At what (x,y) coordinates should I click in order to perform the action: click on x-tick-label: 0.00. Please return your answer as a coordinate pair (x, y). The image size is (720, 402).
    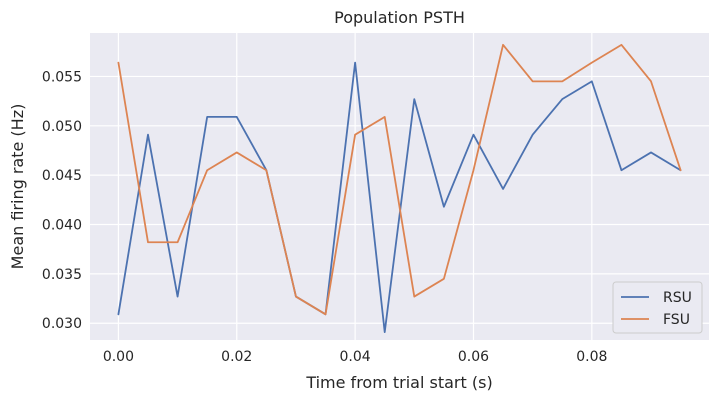
    Looking at the image, I should click on (118, 357).